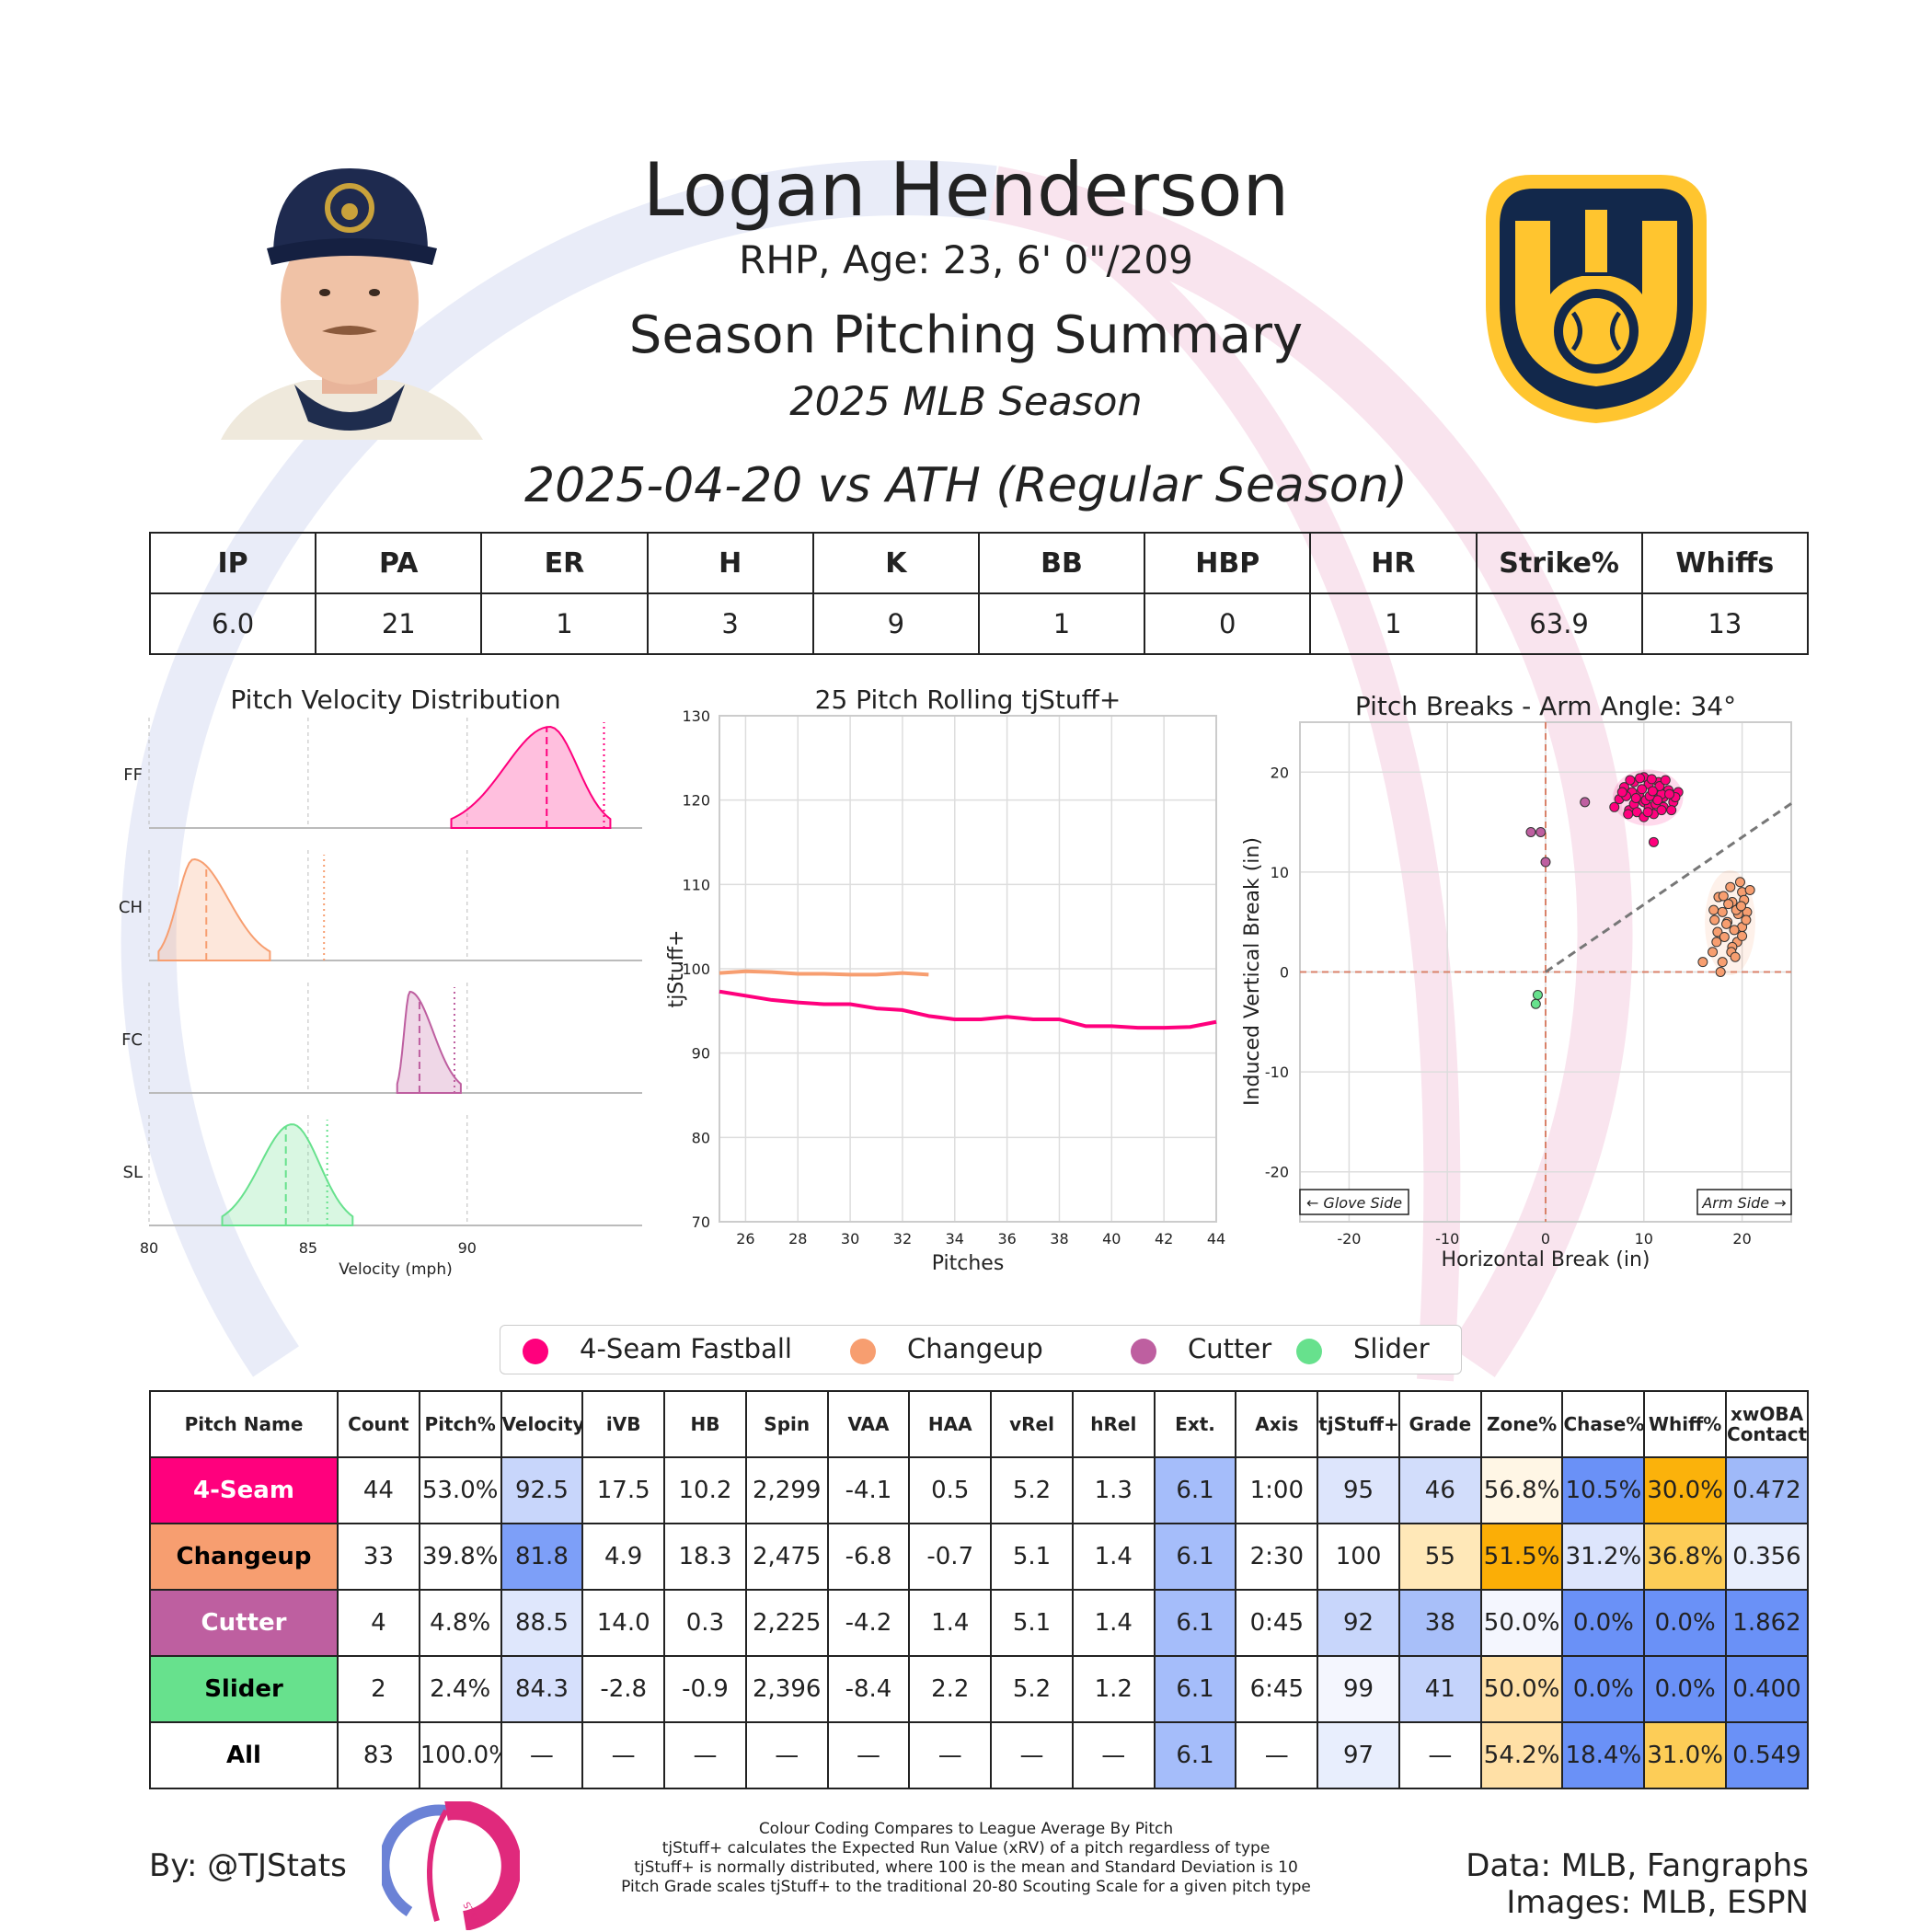 Image resolution: width=1932 pixels, height=1932 pixels. I want to click on author-credit: By: @TJStats, so click(248, 1865).